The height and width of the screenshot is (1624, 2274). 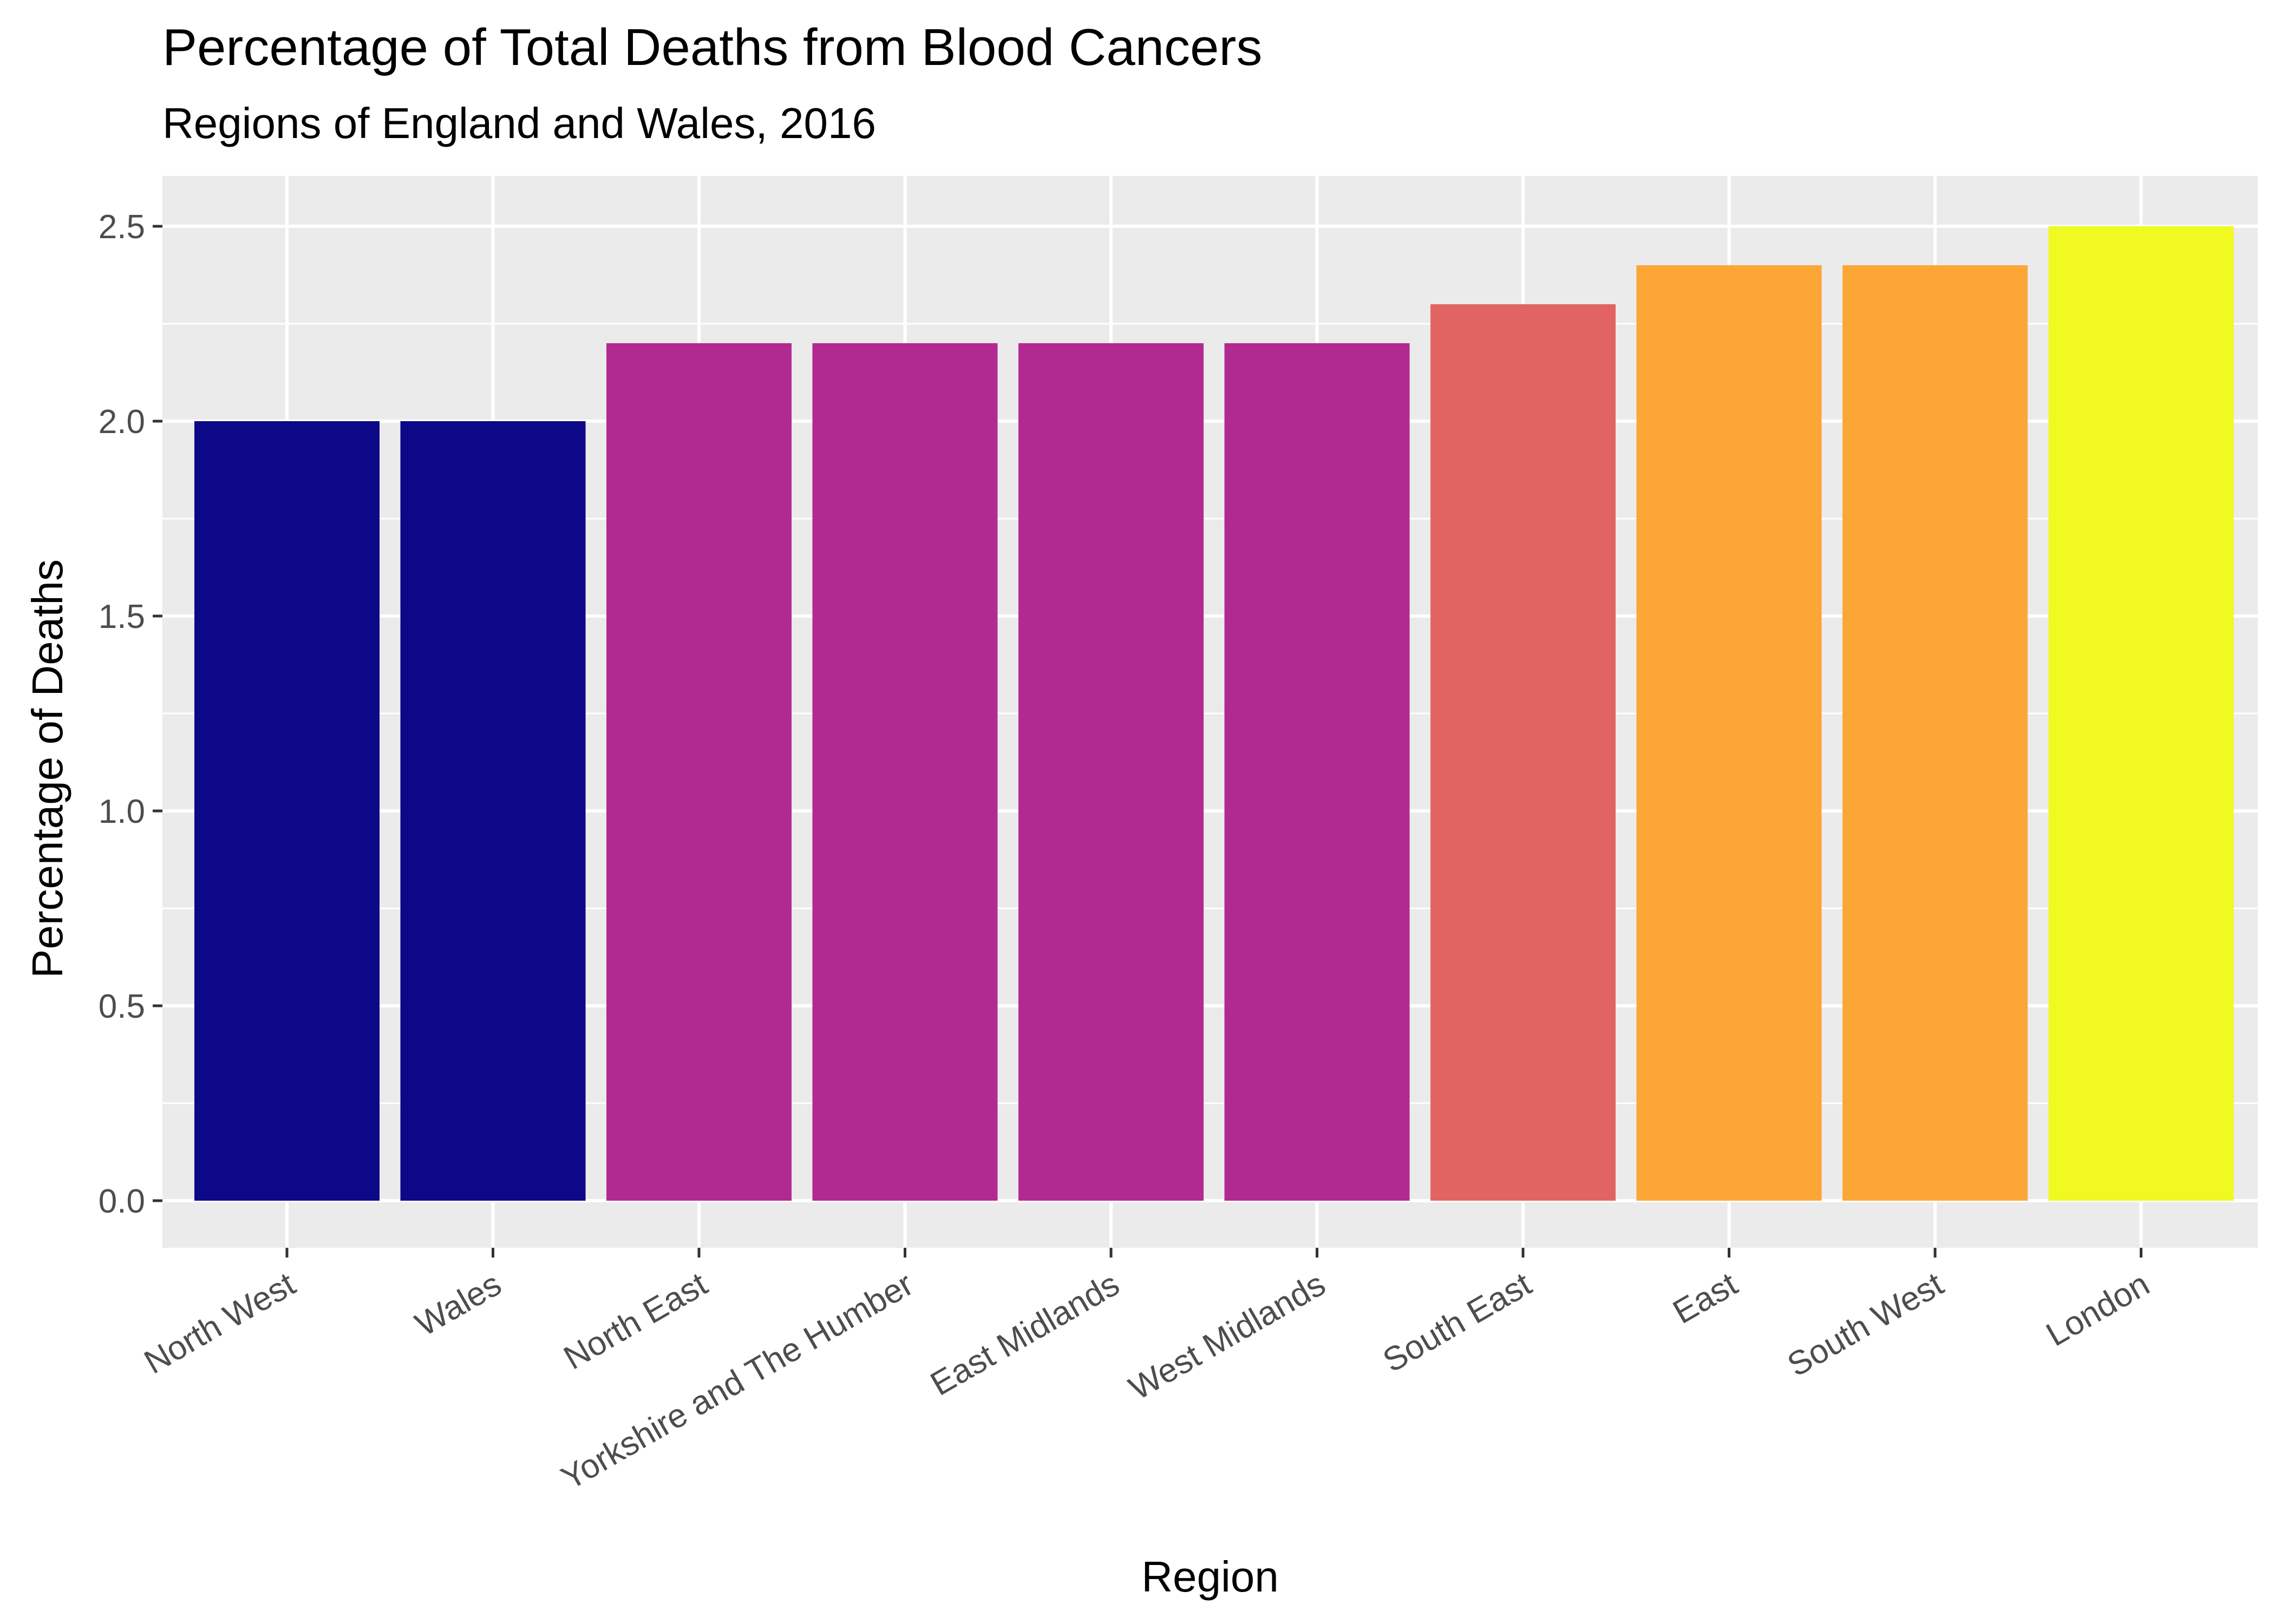 I want to click on x-tick-label: South East, so click(x=1458, y=1322).